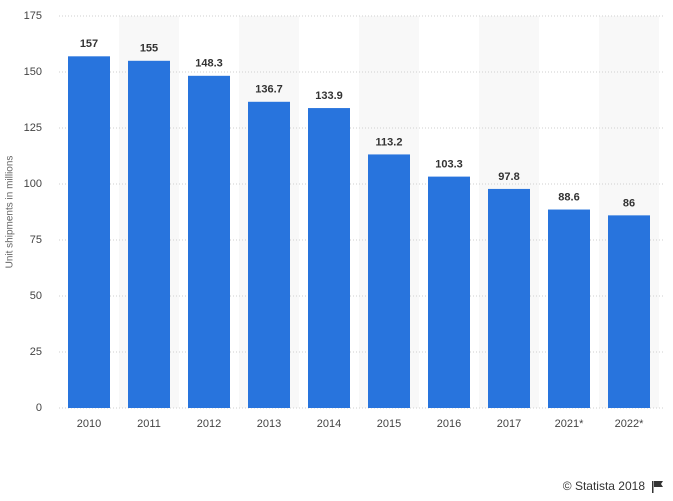 This screenshot has height=501, width=673. I want to click on y-tick-label: 175, so click(33, 16).